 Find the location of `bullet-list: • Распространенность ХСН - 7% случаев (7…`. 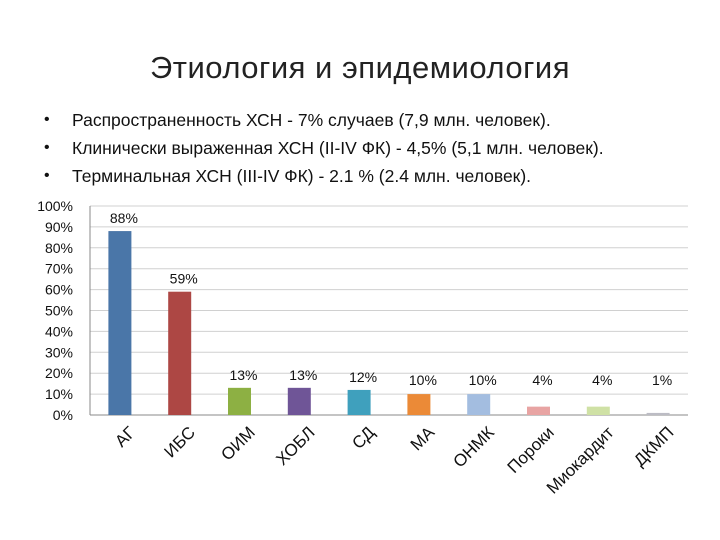

bullet-list: • Распространенность ХСН - 7% случаев (7… is located at coordinates (379, 148).